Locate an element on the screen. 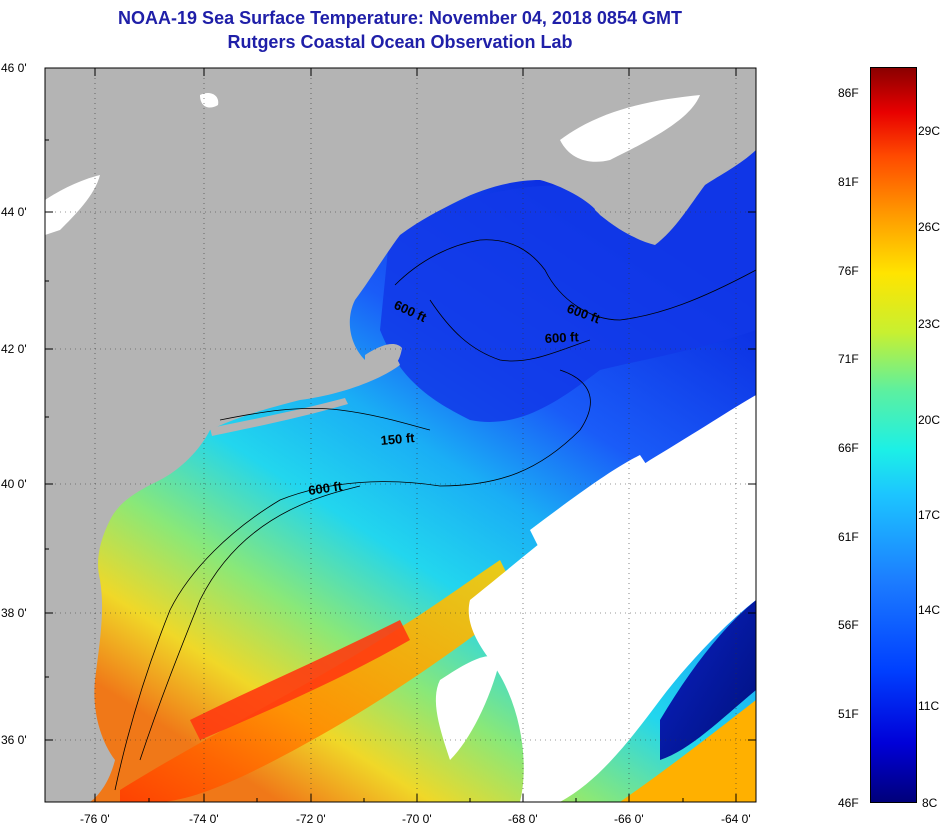 The image size is (944, 832). lon-label: -64 0' is located at coordinates (736, 819).